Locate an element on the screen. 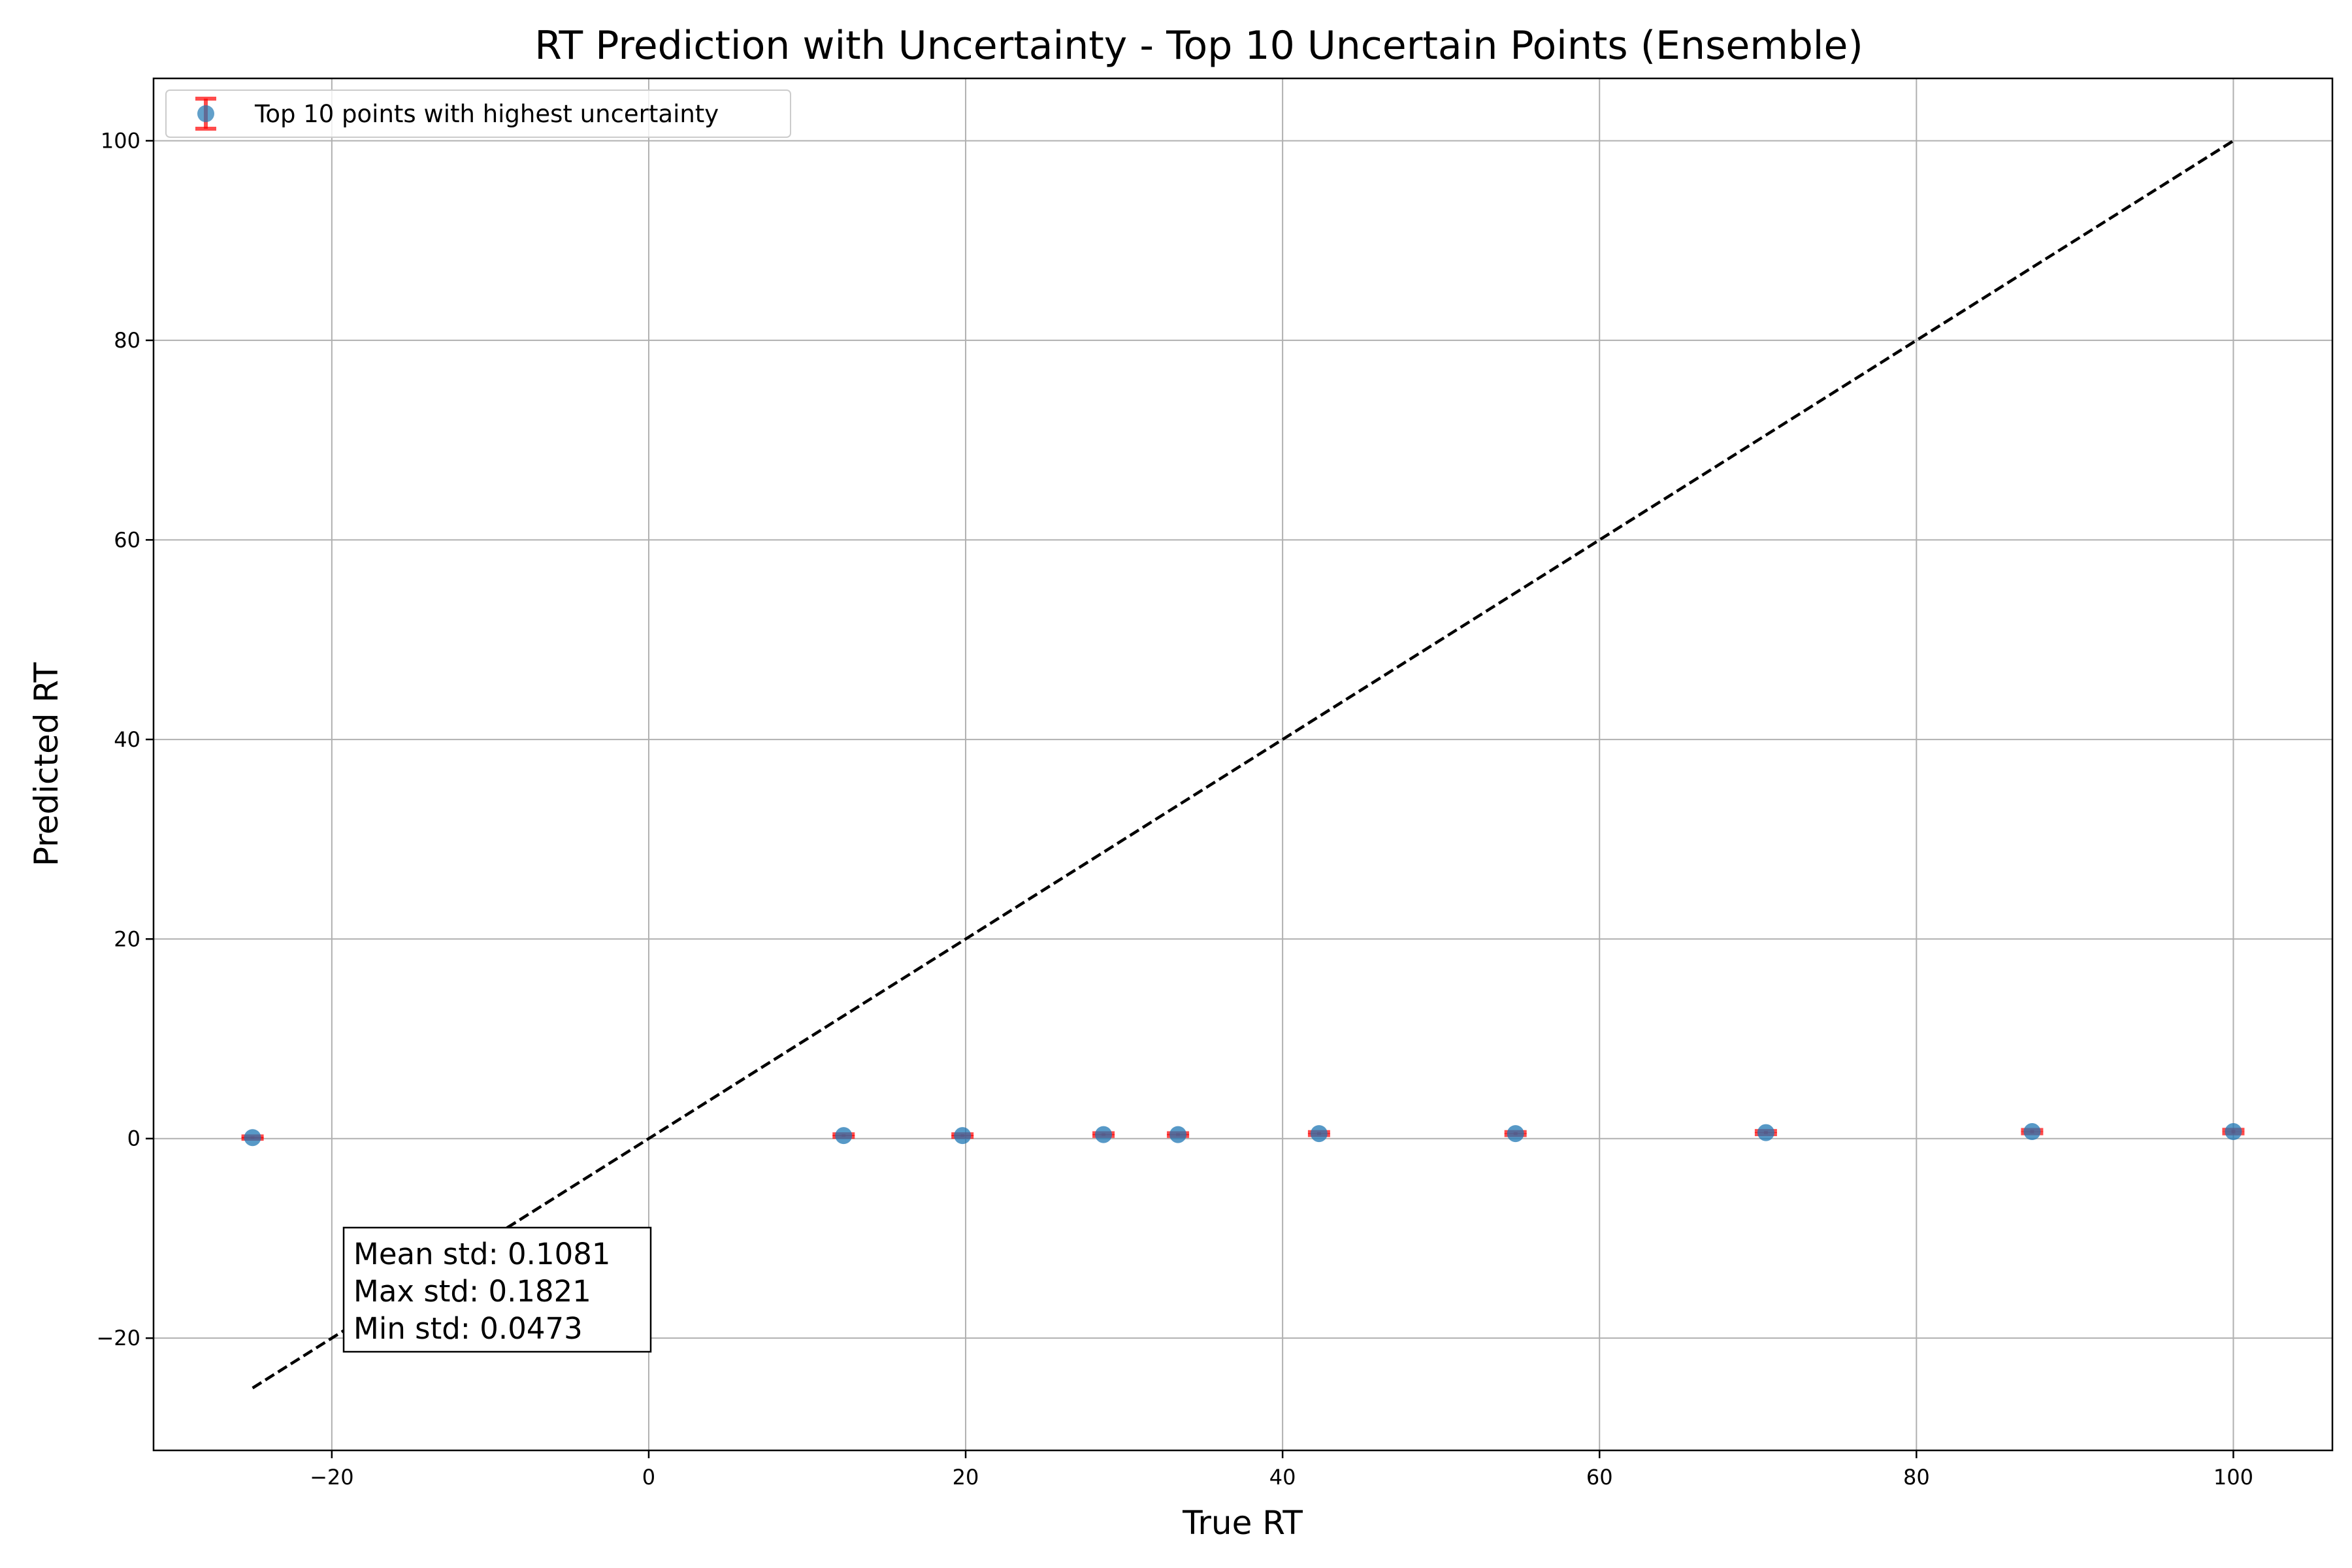 The width and height of the screenshot is (2352, 1568). x-tick-label: 80 is located at coordinates (1916, 1477).